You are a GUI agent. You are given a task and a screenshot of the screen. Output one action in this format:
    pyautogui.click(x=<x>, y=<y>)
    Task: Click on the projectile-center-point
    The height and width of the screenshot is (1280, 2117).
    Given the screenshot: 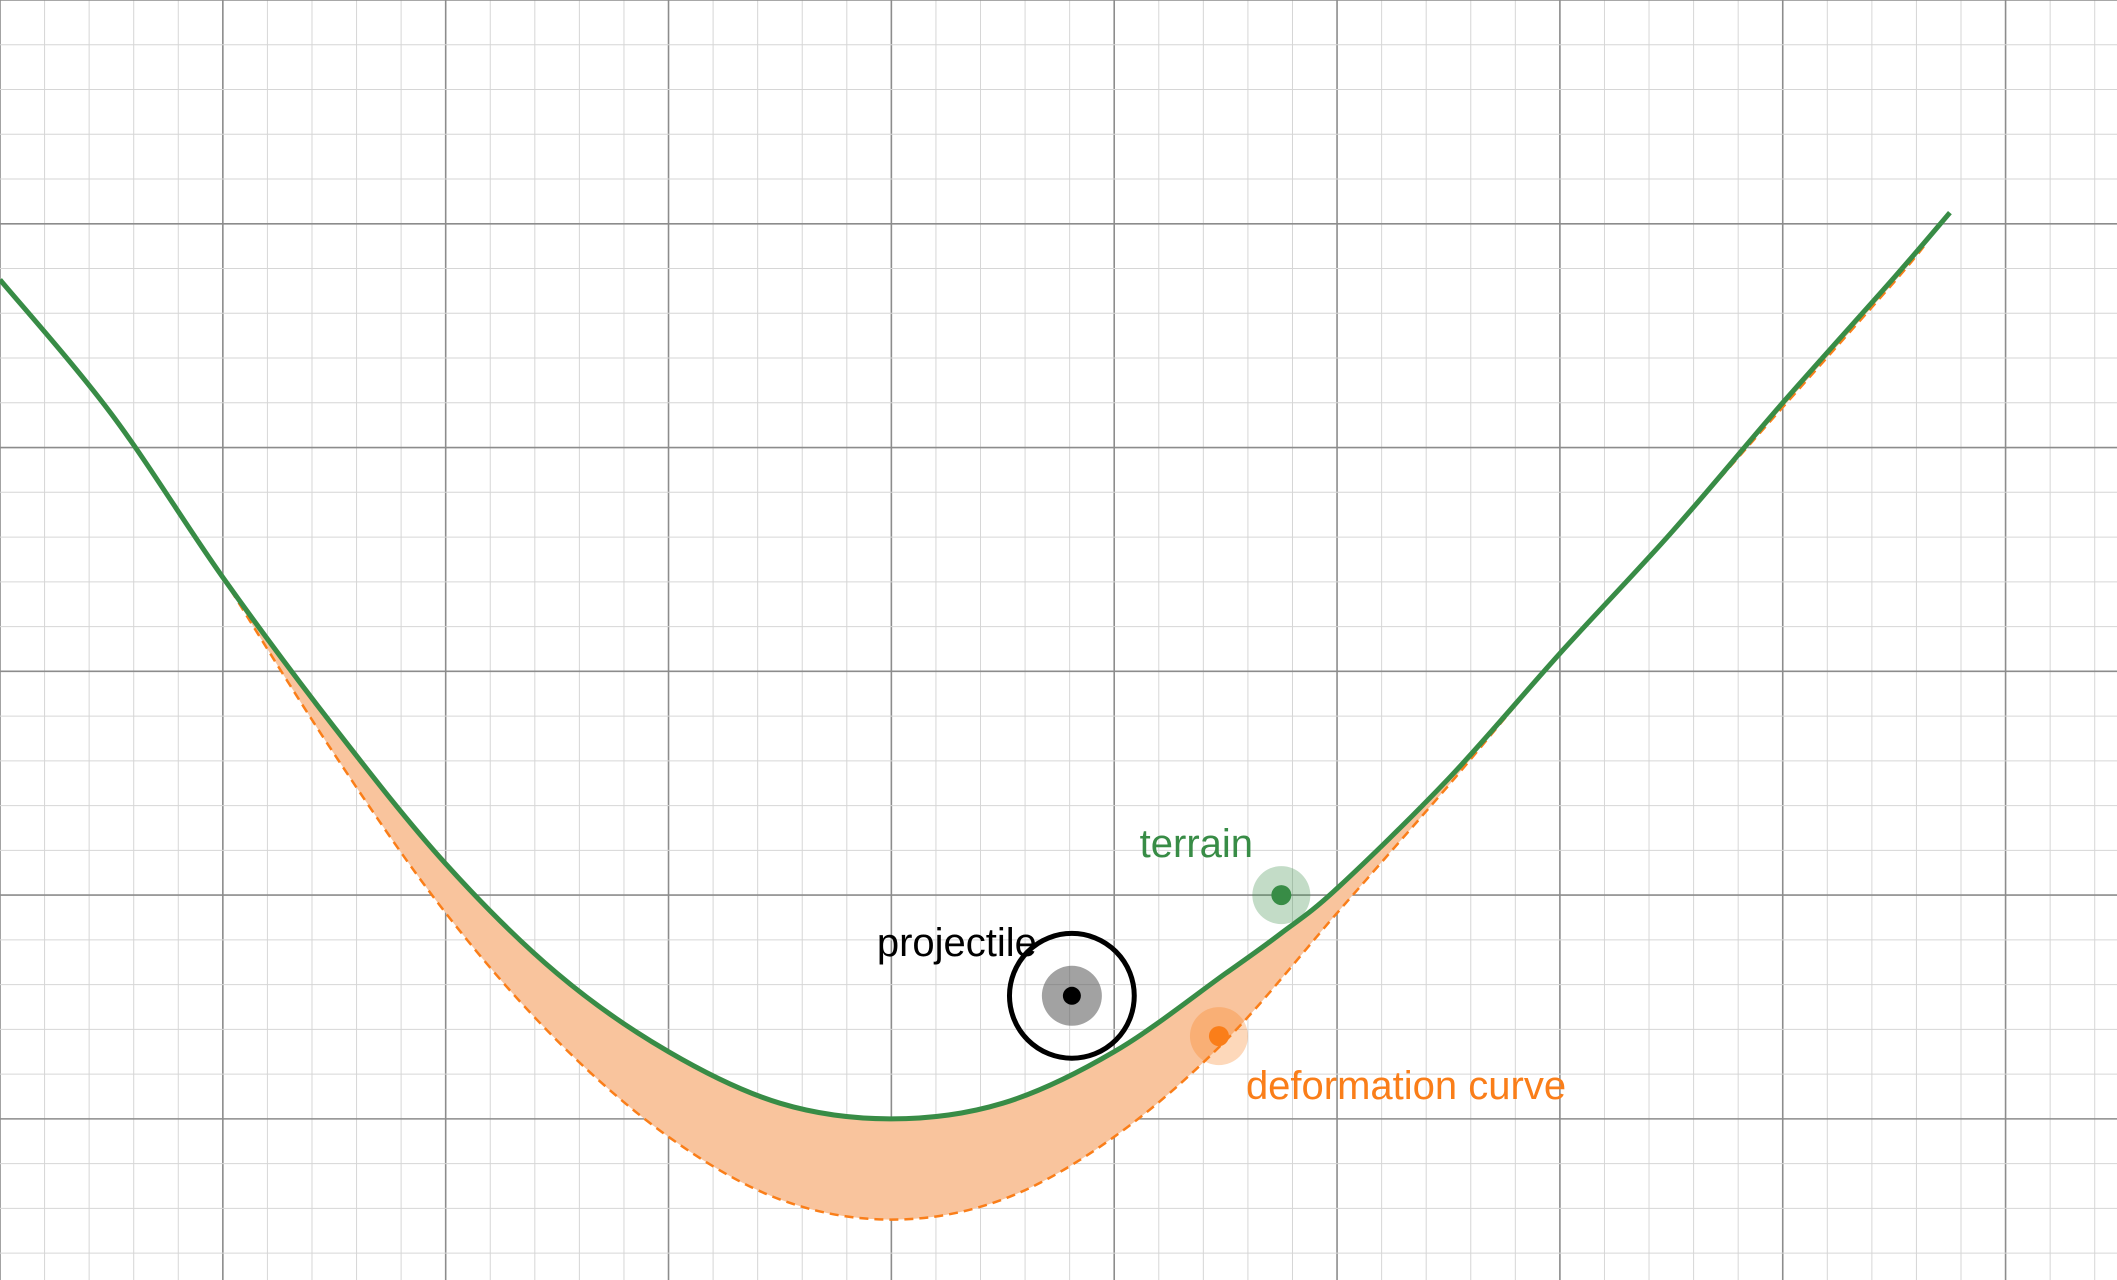 What is the action you would take?
    pyautogui.click(x=1071, y=995)
    